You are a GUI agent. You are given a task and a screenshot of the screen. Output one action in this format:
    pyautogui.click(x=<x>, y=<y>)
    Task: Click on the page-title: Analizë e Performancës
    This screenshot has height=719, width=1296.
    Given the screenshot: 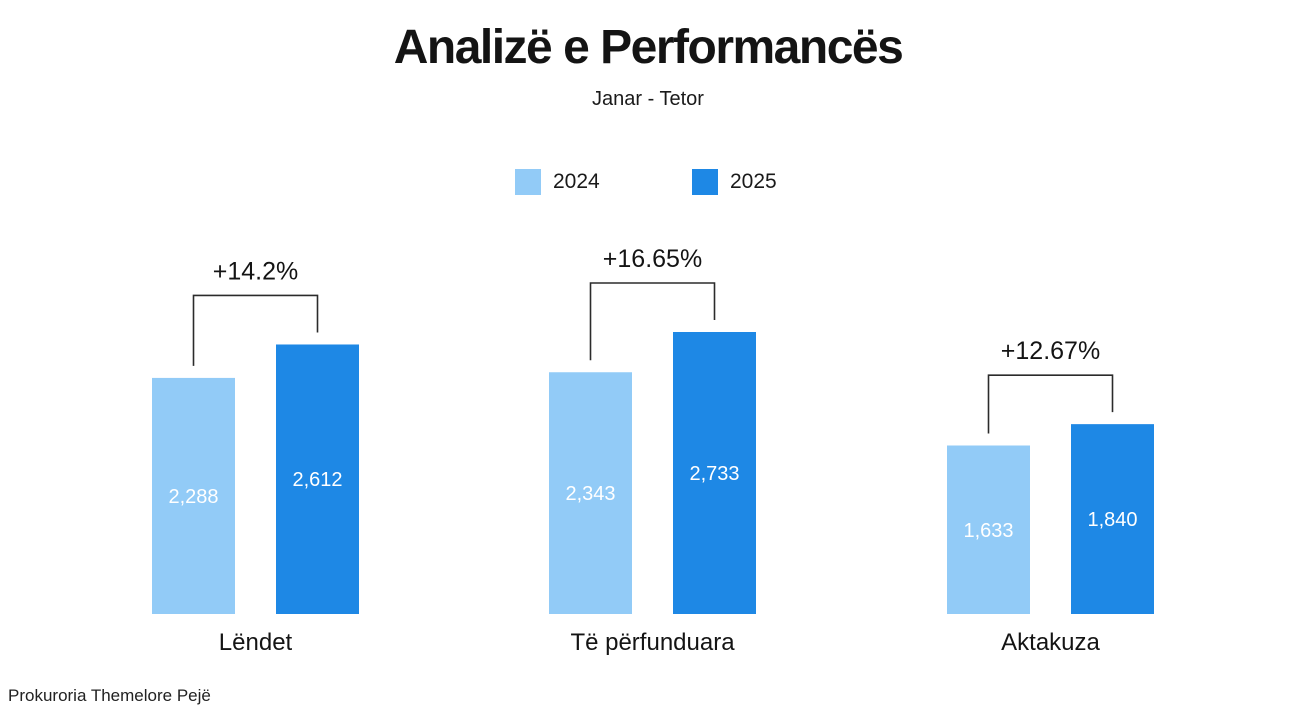 What is the action you would take?
    pyautogui.click(x=648, y=47)
    